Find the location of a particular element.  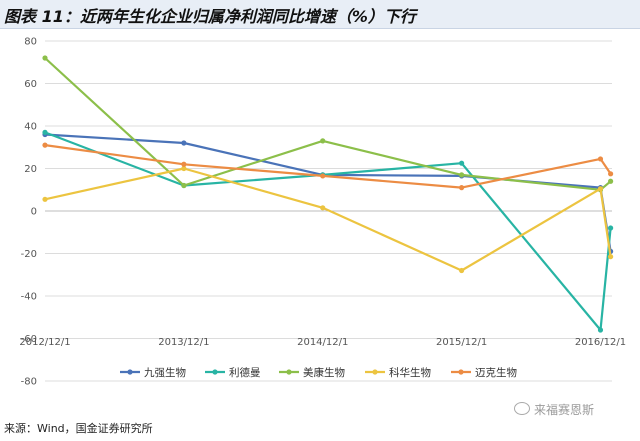

y-tick-label: -80 is located at coordinates (29, 382).